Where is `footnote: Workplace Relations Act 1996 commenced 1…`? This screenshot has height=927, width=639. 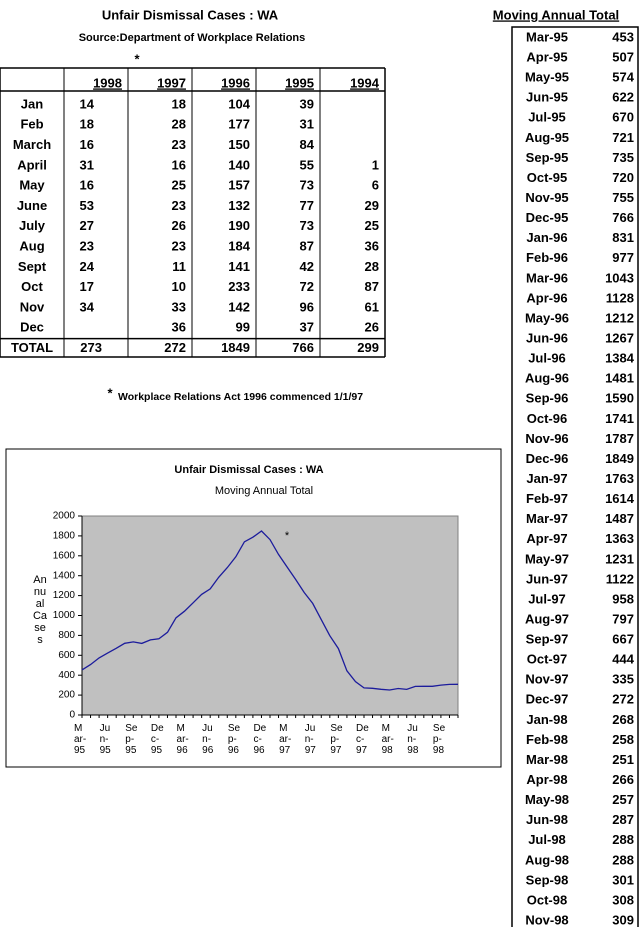 footnote: Workplace Relations Act 1996 commenced 1… is located at coordinates (240, 397).